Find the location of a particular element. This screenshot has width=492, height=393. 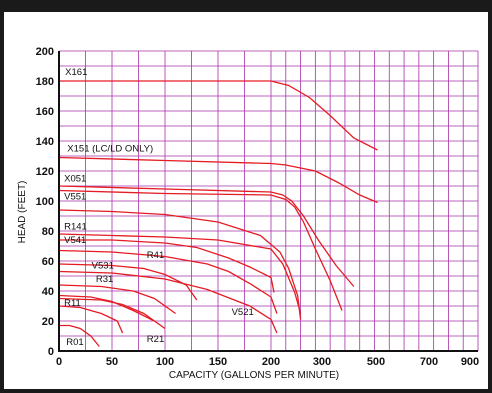

curve-r21 is located at coordinates (112, 313).